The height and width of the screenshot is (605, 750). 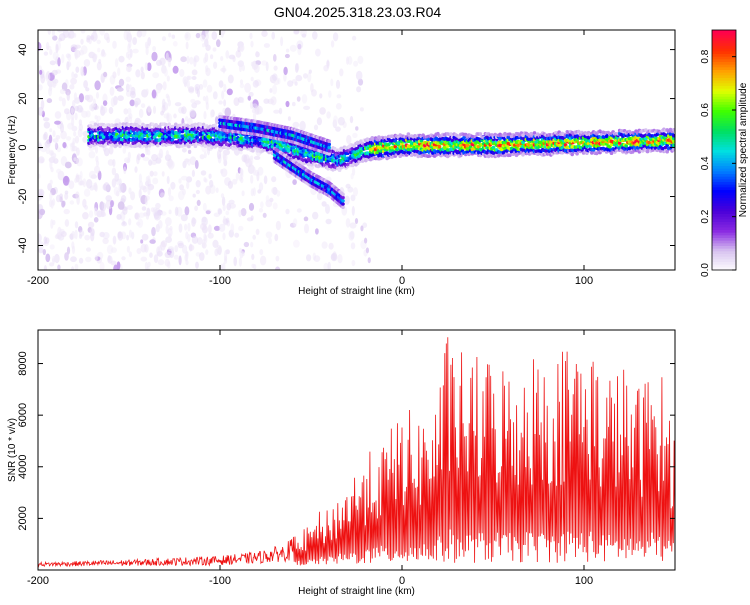 I want to click on y-tick-label: 8000, so click(x=23, y=363).